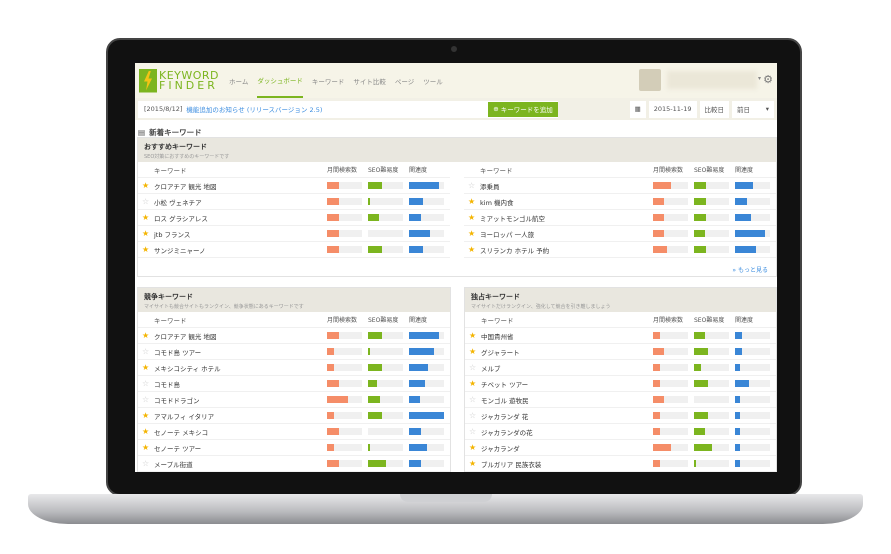 Image resolution: width=891 pixels, height=554 pixels. I want to click on table-row: ☆ メルブ, so click(620, 368).